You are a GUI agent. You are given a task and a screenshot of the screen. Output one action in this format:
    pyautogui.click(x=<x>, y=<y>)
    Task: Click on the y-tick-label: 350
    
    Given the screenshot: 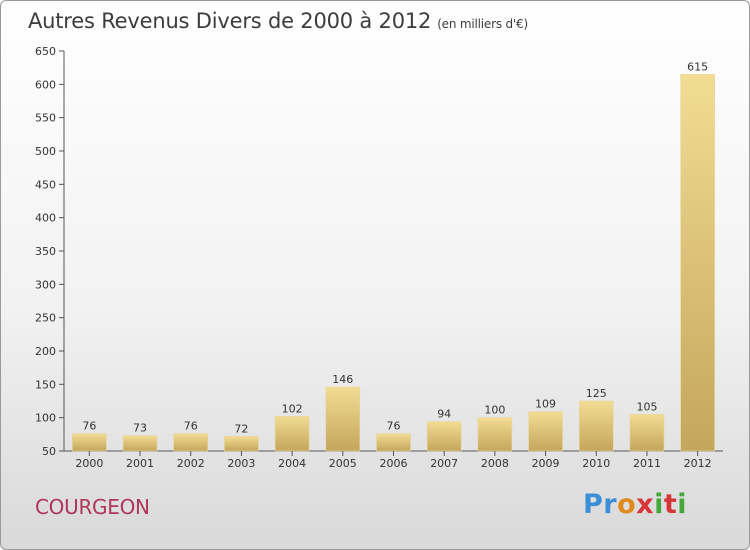 What is the action you would take?
    pyautogui.click(x=45, y=251)
    